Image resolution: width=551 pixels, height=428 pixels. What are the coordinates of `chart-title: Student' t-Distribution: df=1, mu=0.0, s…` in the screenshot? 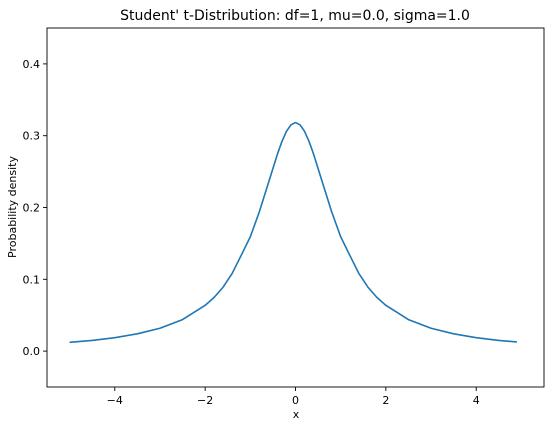 It's located at (295, 16).